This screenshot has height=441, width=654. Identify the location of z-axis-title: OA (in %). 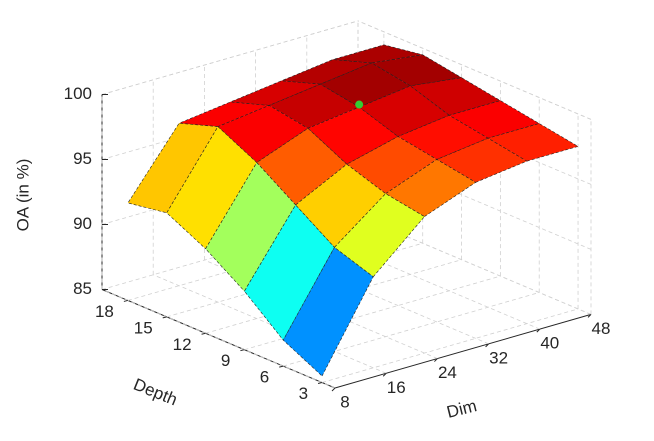
(22, 195).